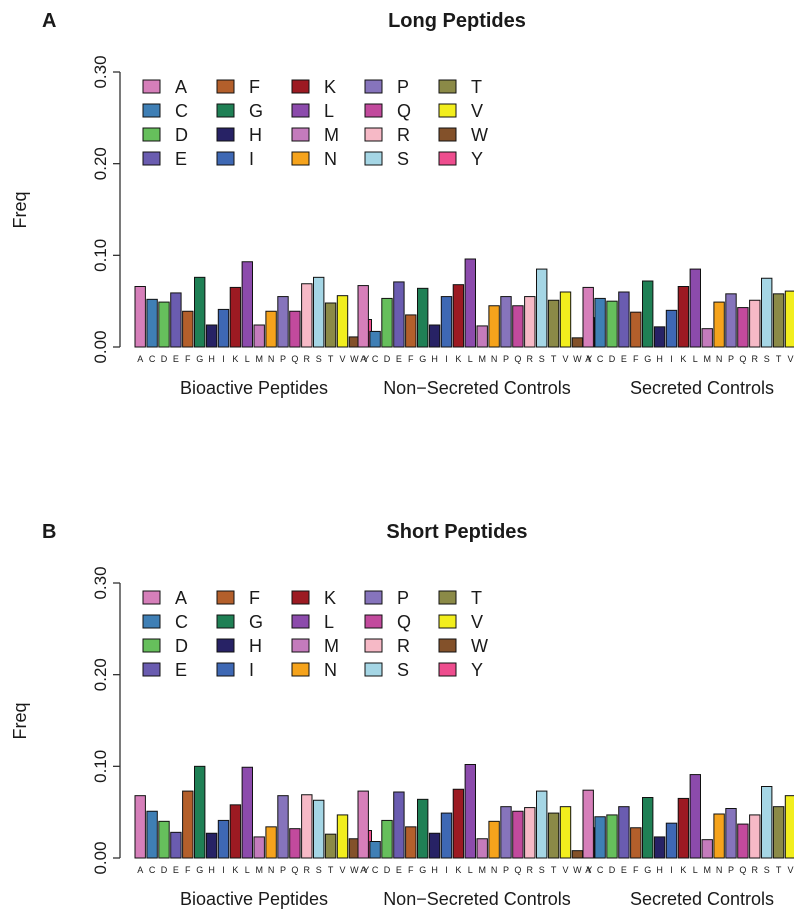  I want to click on legend-label: C, so click(181, 111).